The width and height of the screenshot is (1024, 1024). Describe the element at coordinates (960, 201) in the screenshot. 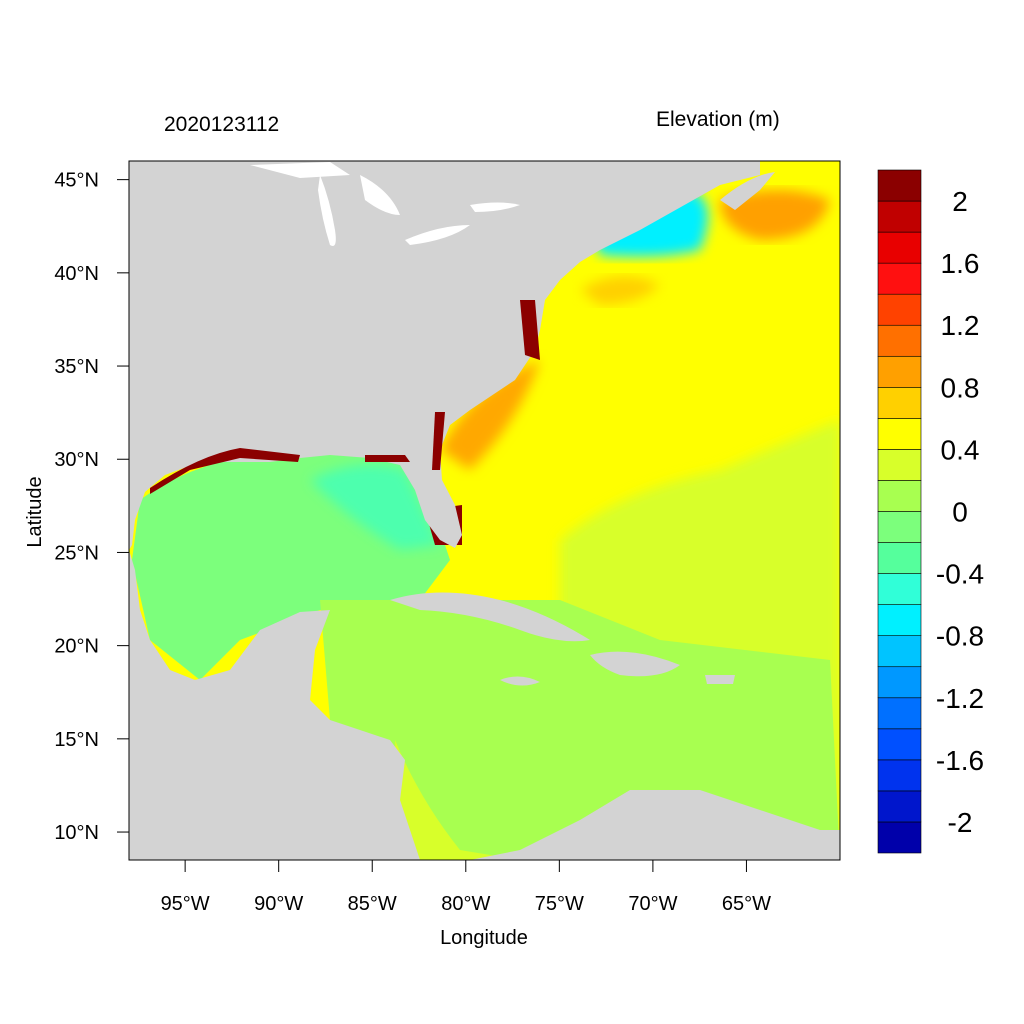

I see `colorbar-tick-label: 2` at that location.